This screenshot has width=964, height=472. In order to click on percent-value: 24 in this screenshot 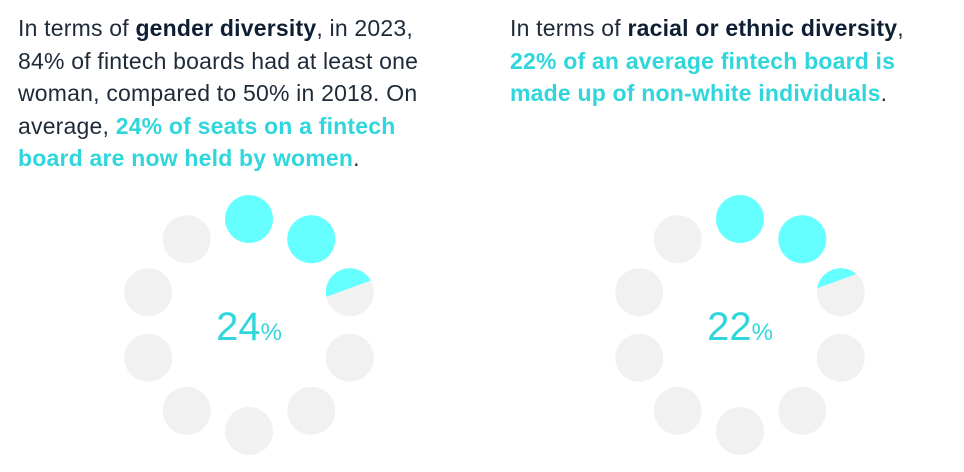, I will do `click(238, 327)`.